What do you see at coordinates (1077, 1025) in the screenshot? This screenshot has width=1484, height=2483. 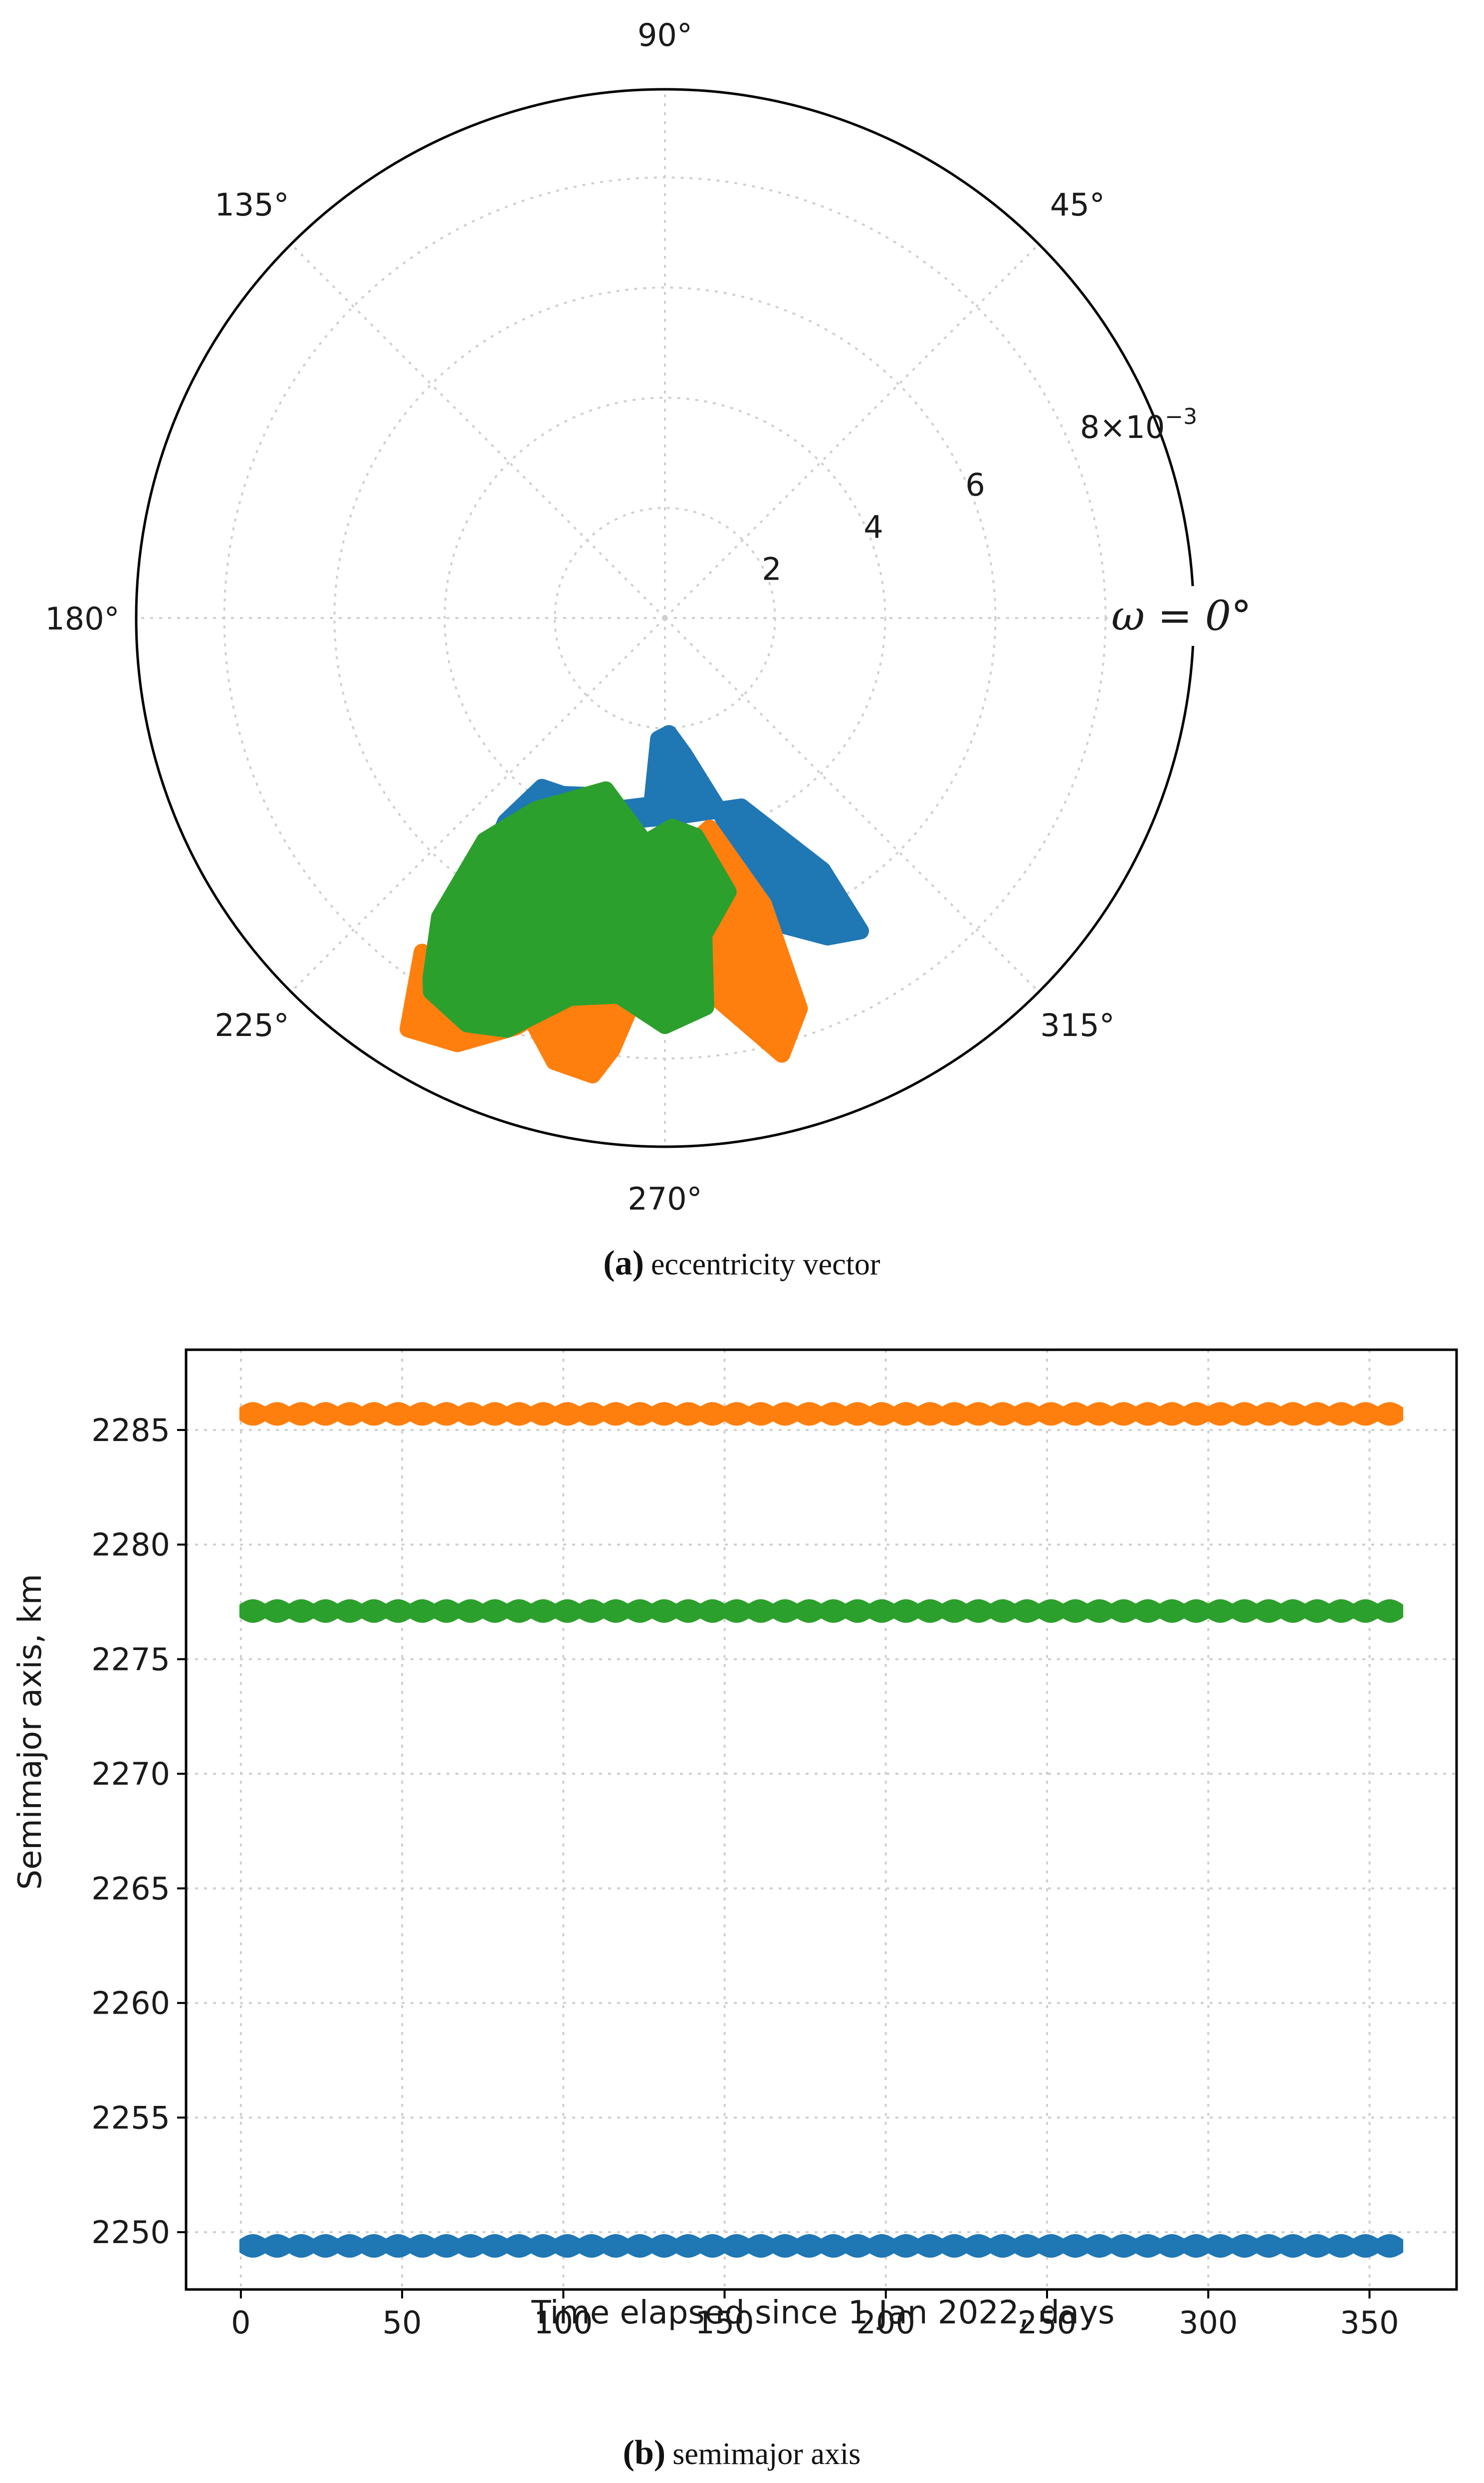 I see `angle-label: 315°` at bounding box center [1077, 1025].